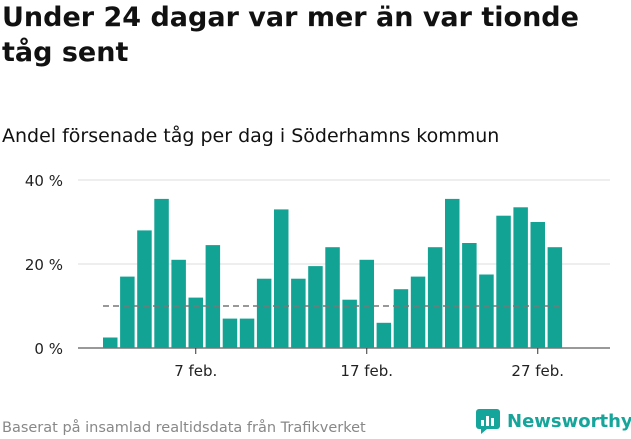  What do you see at coordinates (48, 349) in the screenshot?
I see `y-tick-label: 0 %` at bounding box center [48, 349].